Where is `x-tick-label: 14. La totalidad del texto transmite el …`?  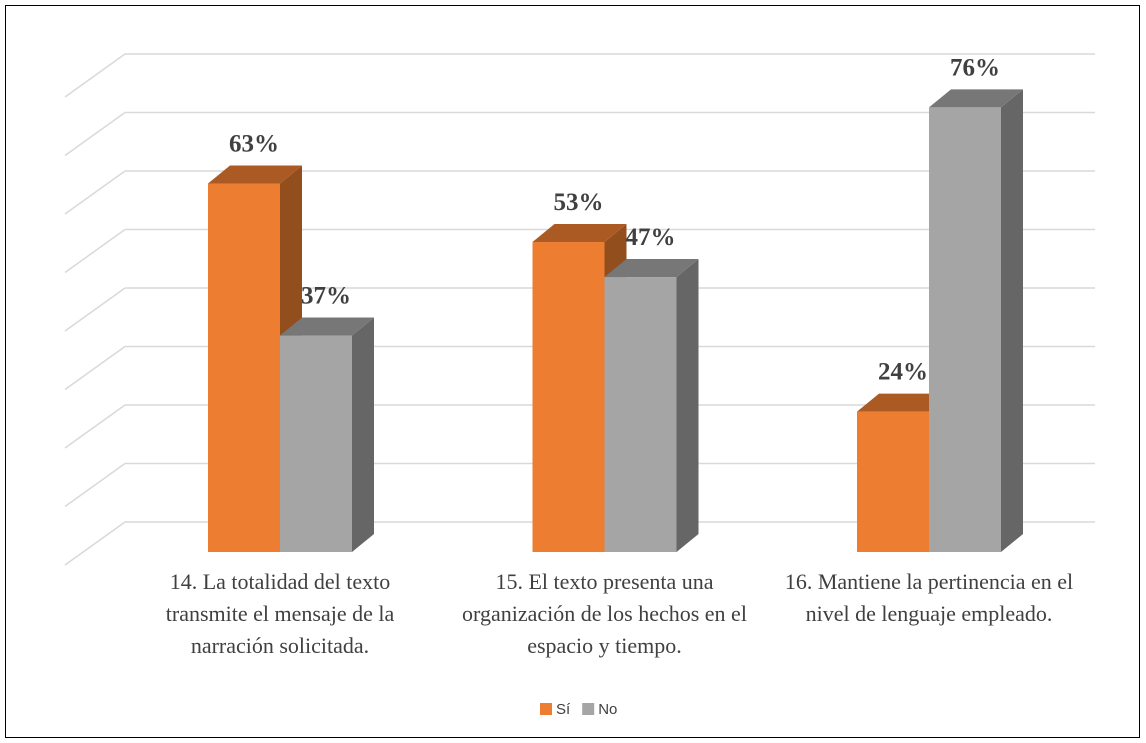
x-tick-label: 14. La totalidad del texto transmite el … is located at coordinates (280, 613).